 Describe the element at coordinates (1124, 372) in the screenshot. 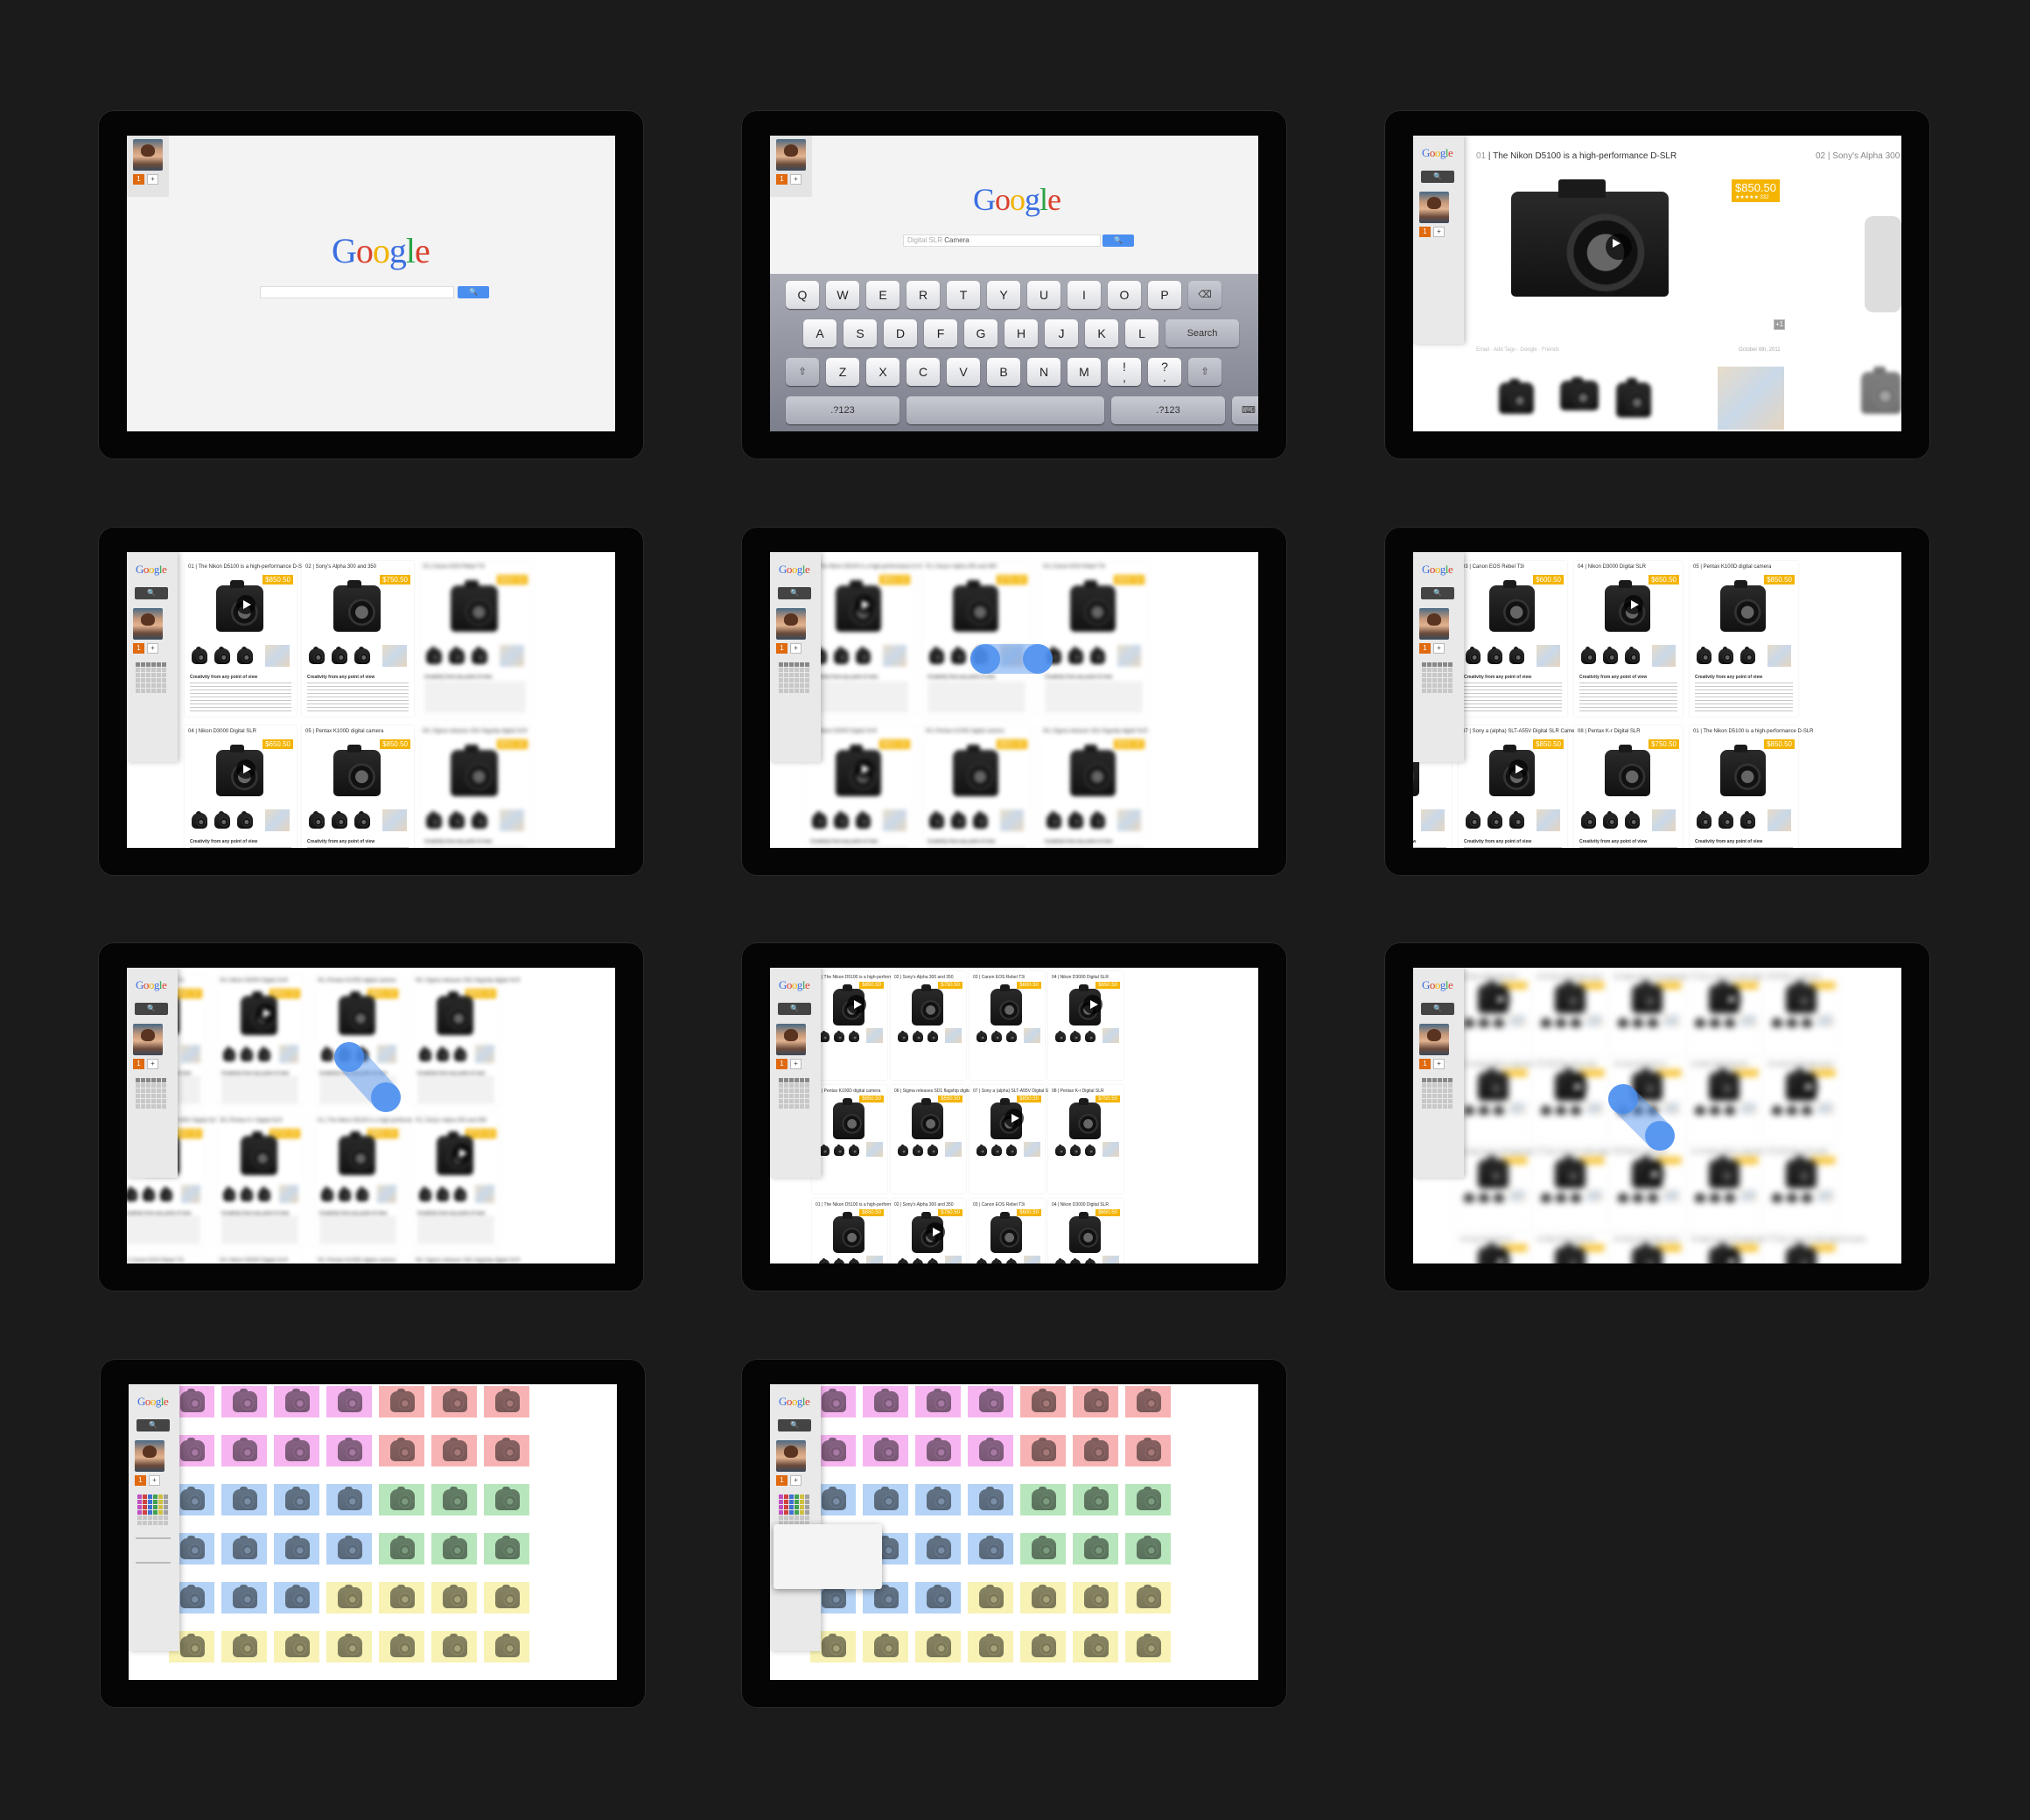

I see `key: ! ,` at that location.